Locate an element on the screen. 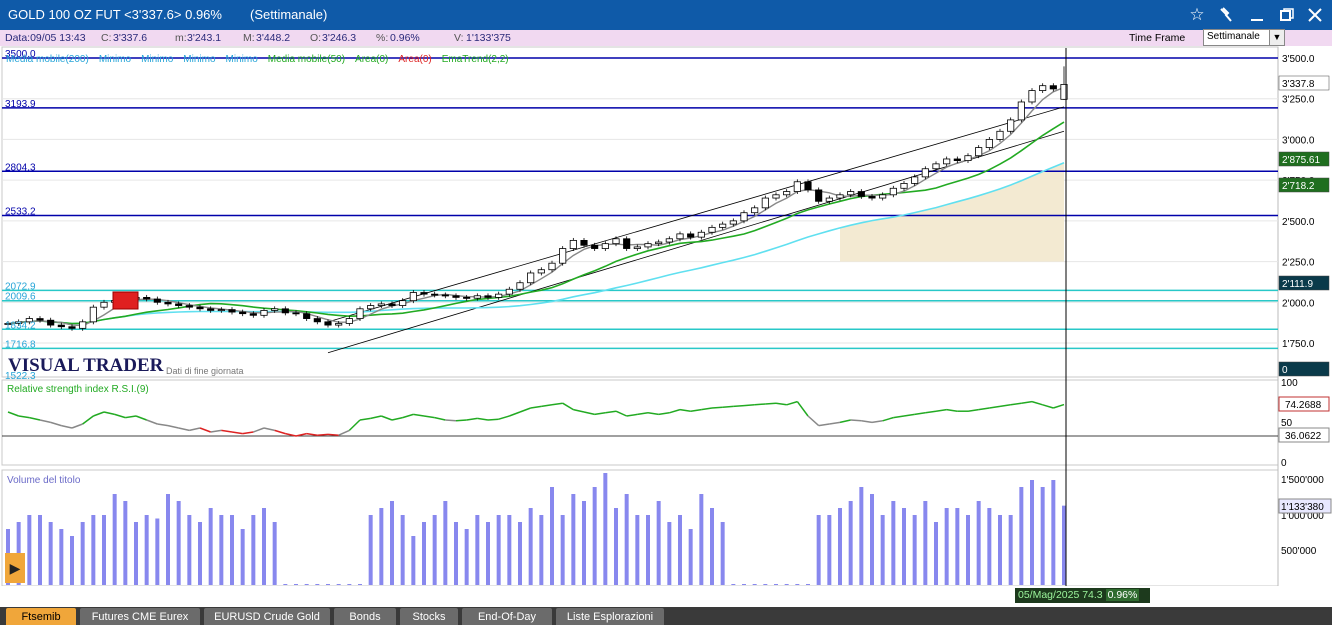  close-value: 3'337.6 is located at coordinates (130, 38).